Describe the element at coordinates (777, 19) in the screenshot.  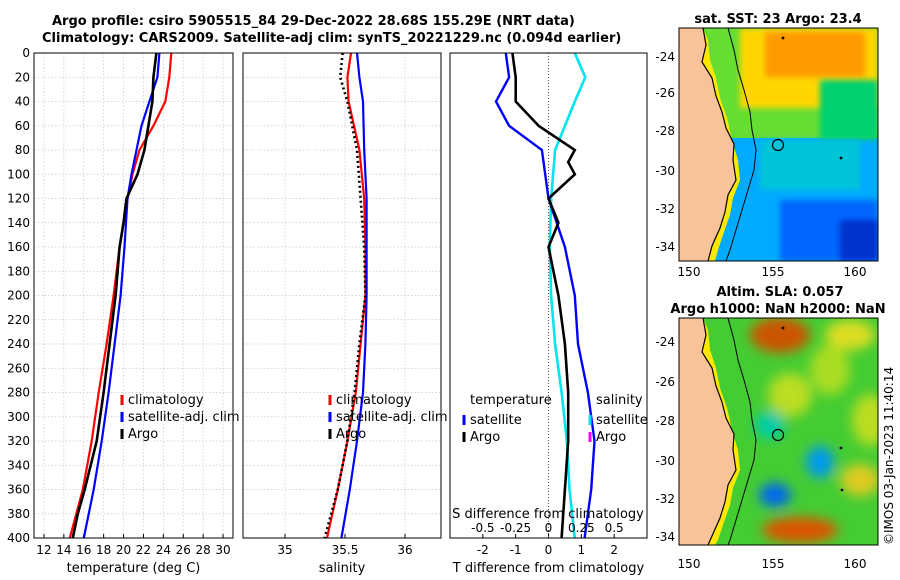
I see `sst-map-title: sat. SST: 23 Argo: 23.4` at that location.